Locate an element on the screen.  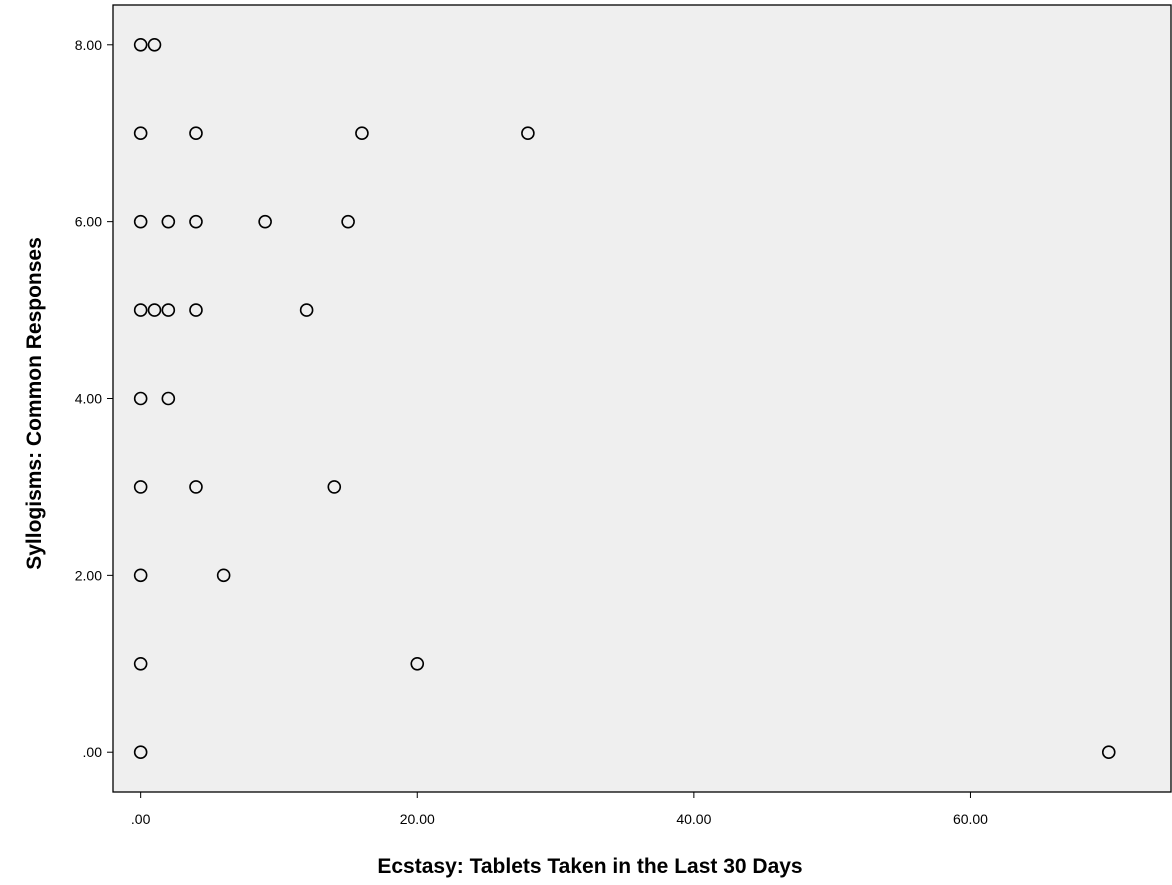
x-tick-label: 40.00 is located at coordinates (693, 819).